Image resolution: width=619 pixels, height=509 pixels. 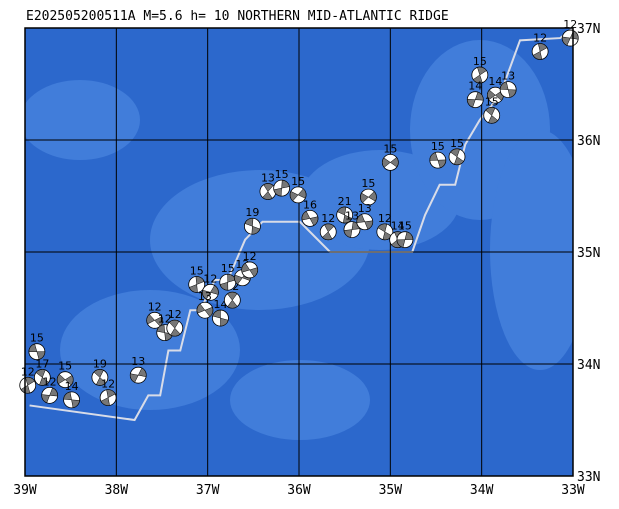 I want to click on y-tick-label: 37N, so click(x=588, y=29).